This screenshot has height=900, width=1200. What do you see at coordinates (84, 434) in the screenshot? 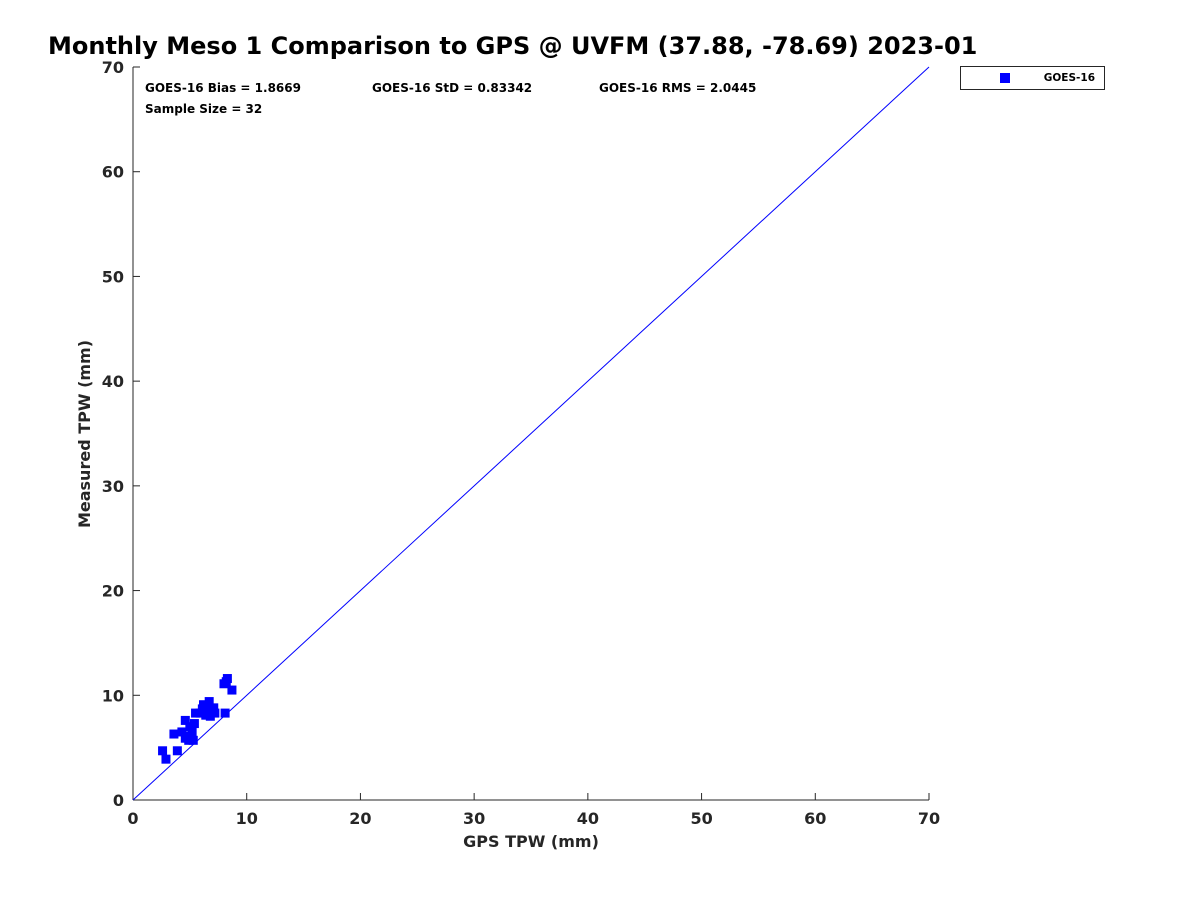
I see `y-axis-label: Measured TPW (mm)` at bounding box center [84, 434].